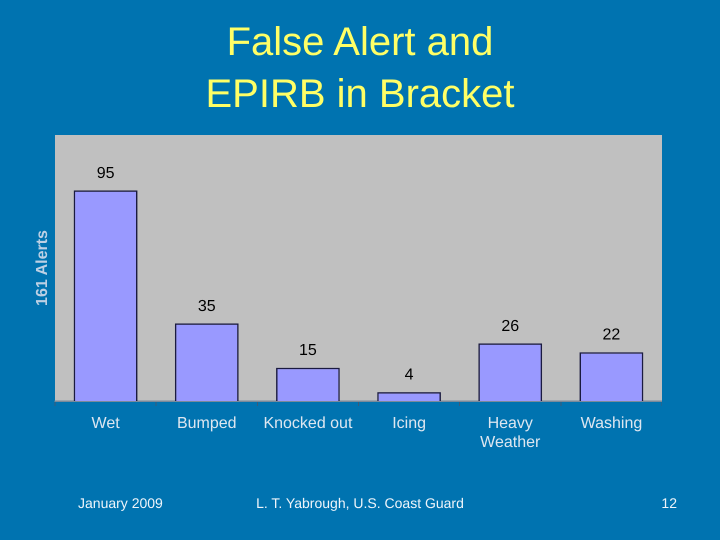 This screenshot has height=540, width=720. Describe the element at coordinates (409, 375) in the screenshot. I see `data-label: 4` at that location.